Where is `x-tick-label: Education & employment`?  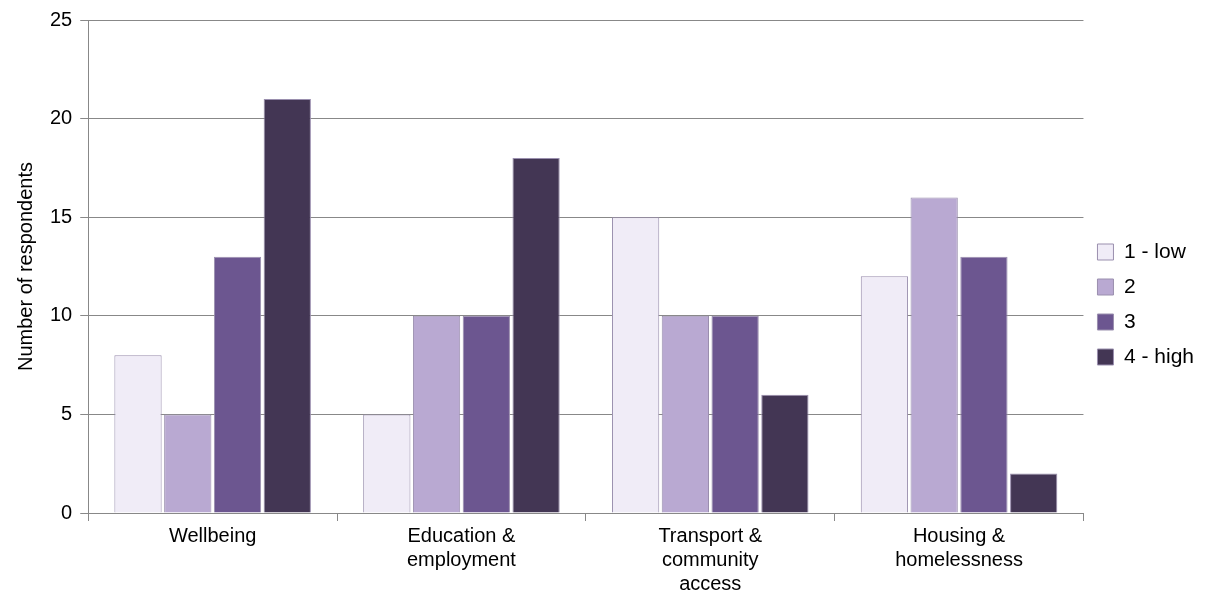 x-tick-label: Education & employment is located at coordinates (461, 546).